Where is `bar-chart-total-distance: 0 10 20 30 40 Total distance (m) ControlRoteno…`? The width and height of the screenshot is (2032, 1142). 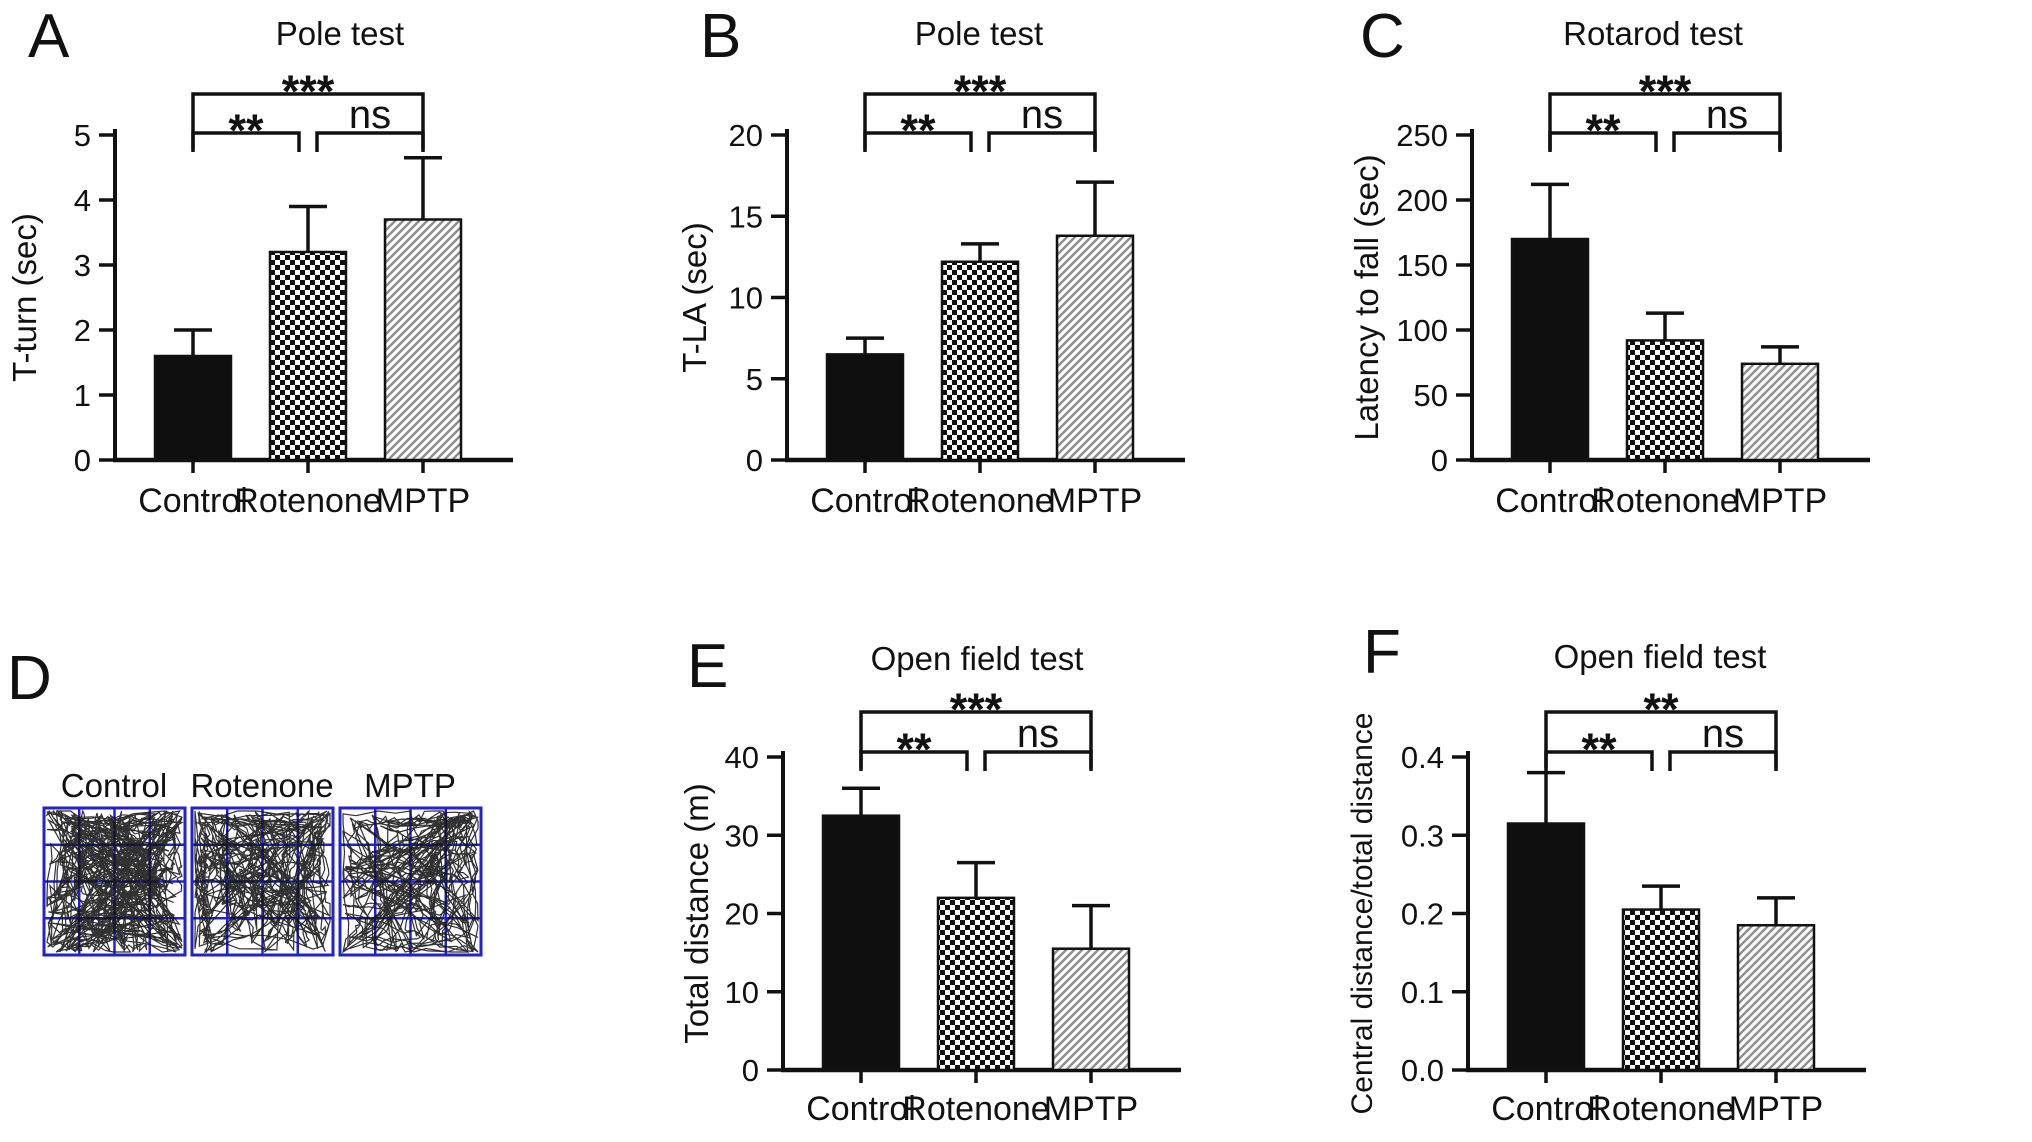
bar-chart-total-distance: 0 10 20 30 40 Total distance (m) ControlRoteno… is located at coordinates (930, 906).